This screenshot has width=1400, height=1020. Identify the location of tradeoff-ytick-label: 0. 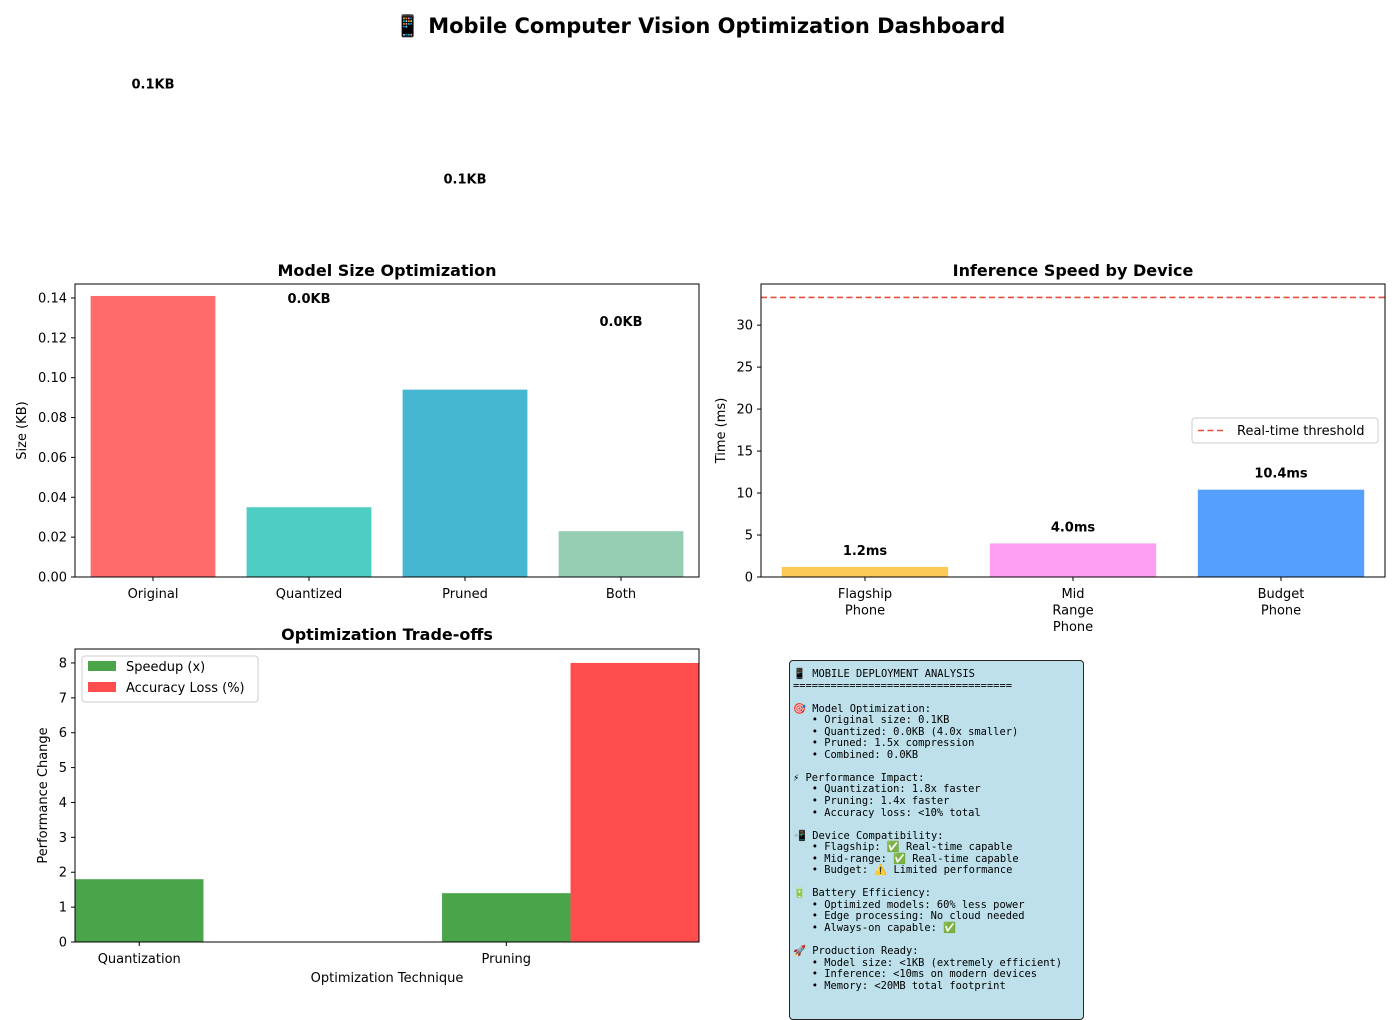
(63, 943).